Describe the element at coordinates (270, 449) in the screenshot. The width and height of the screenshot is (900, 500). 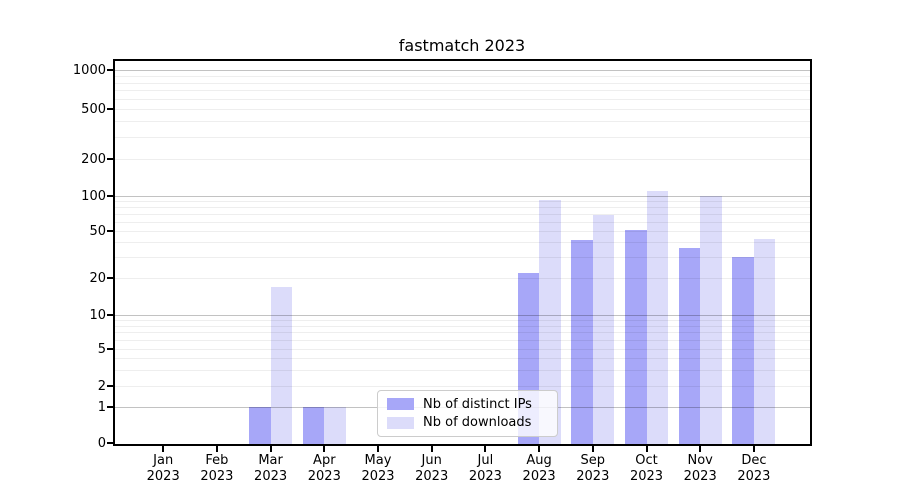
I see `xtick-mark-mar` at that location.